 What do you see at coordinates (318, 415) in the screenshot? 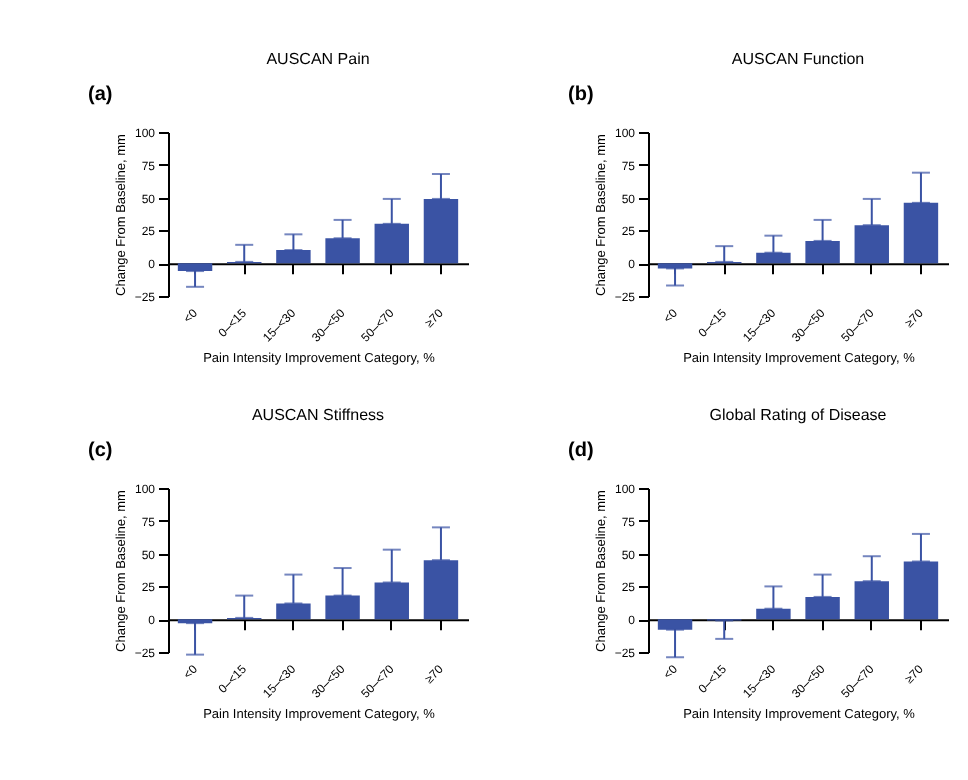
I see `chart-title: AUSCAN Stiffness` at bounding box center [318, 415].